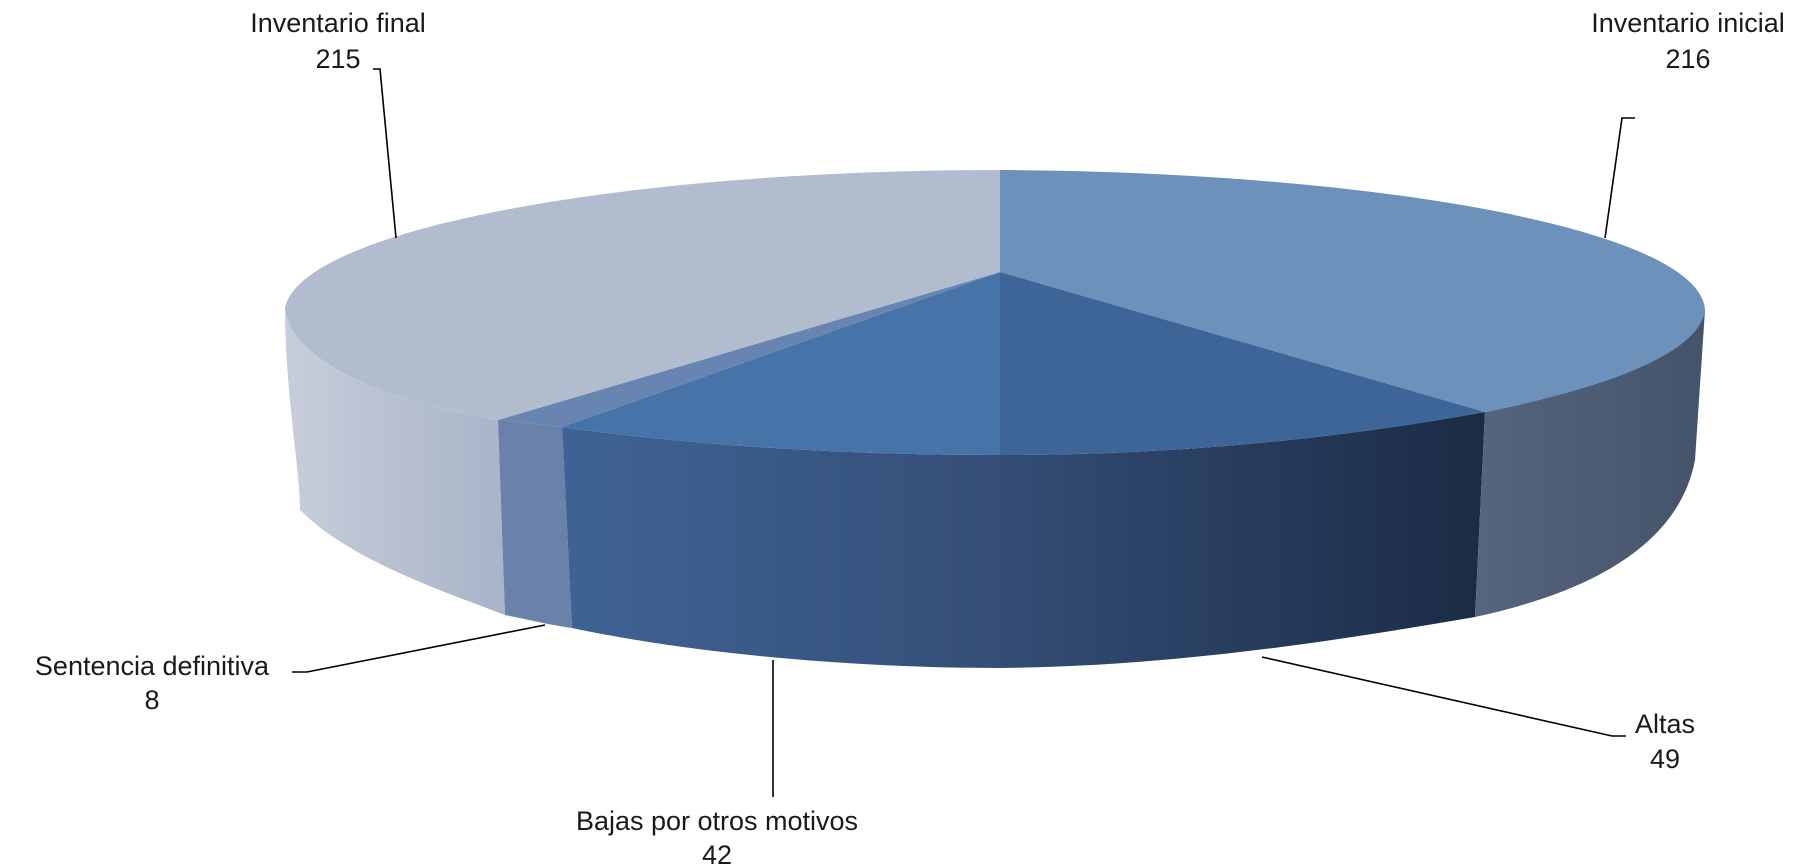 The height and width of the screenshot is (867, 1812). Describe the element at coordinates (152, 666) in the screenshot. I see `label-sentencia-name: Sentencia definitiva` at that location.